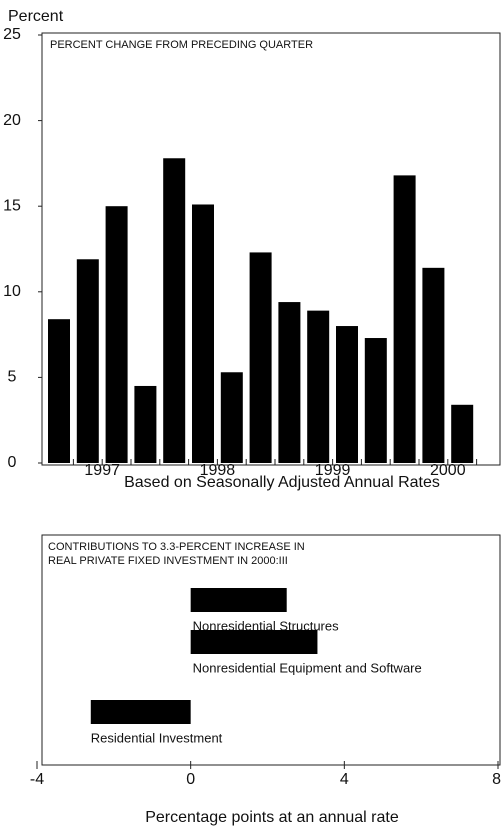 The height and width of the screenshot is (826, 501). Describe the element at coordinates (181, 45) in the screenshot. I see `chart-title: PERCENT CHANGE FROM PRECEDING QUARTER` at that location.